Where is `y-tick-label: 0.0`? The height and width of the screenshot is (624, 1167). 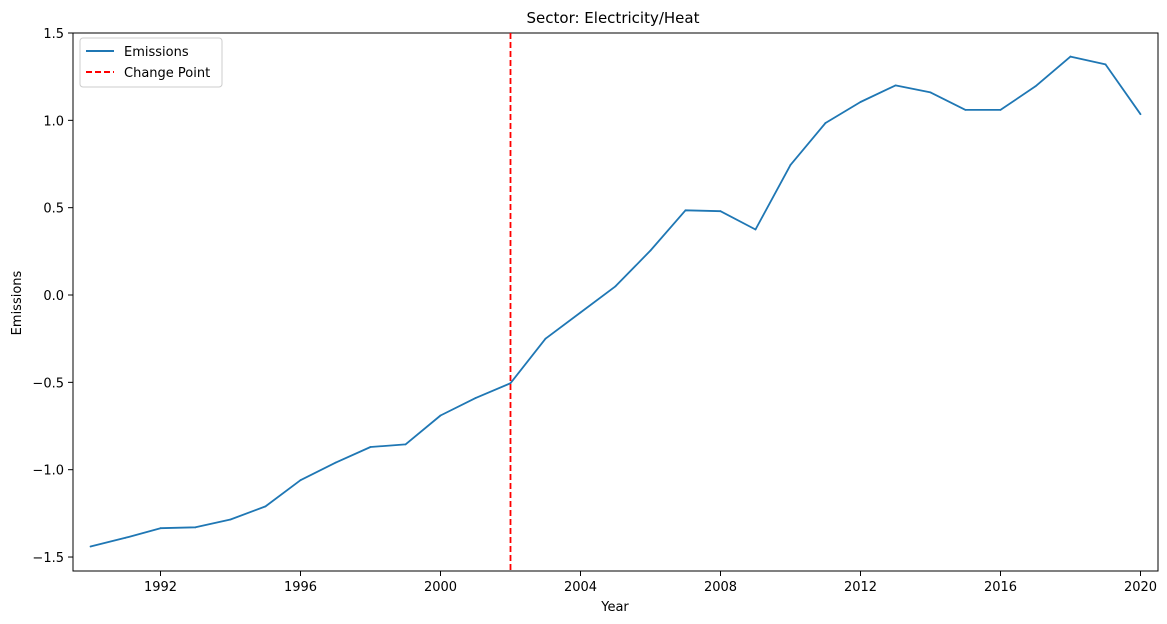 y-tick-label: 0.0 is located at coordinates (53, 296).